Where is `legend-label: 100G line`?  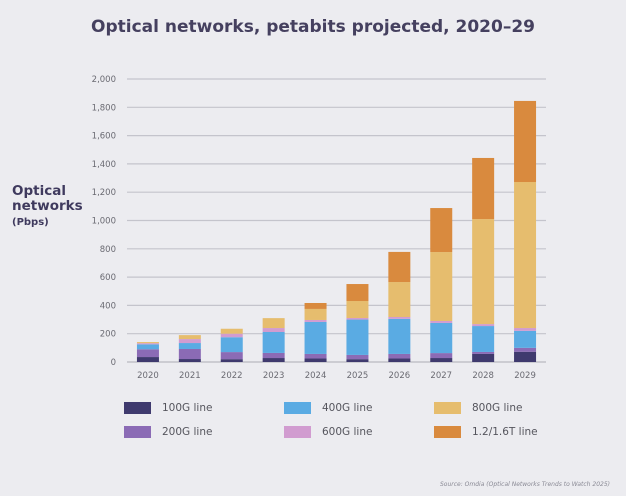
legend-label: 100G line is located at coordinates (187, 408).